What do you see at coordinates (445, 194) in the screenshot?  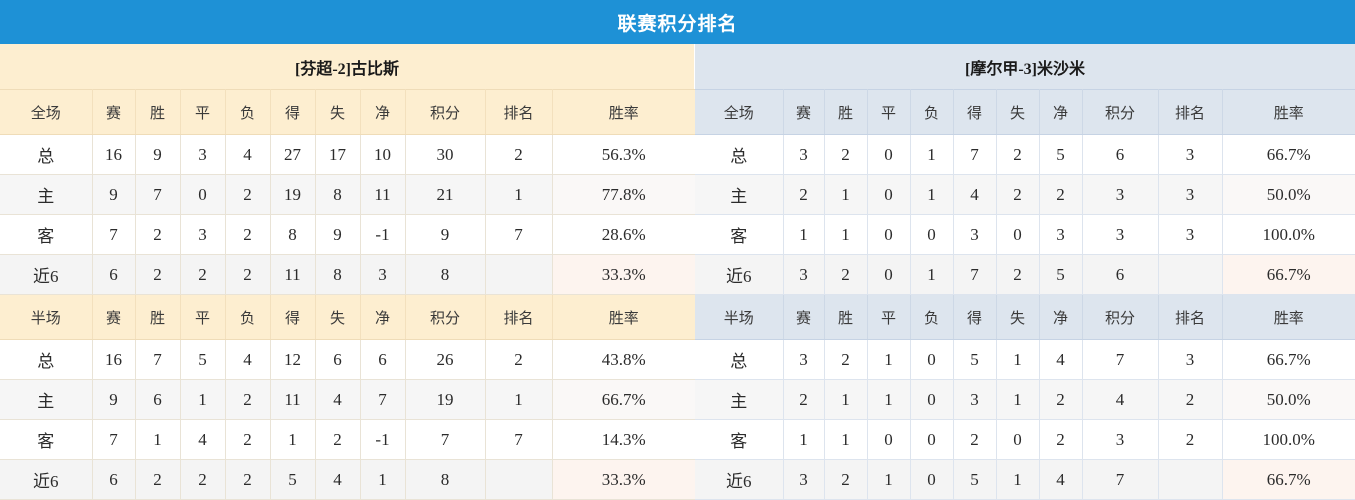 I see `cell-积分: 21` at bounding box center [445, 194].